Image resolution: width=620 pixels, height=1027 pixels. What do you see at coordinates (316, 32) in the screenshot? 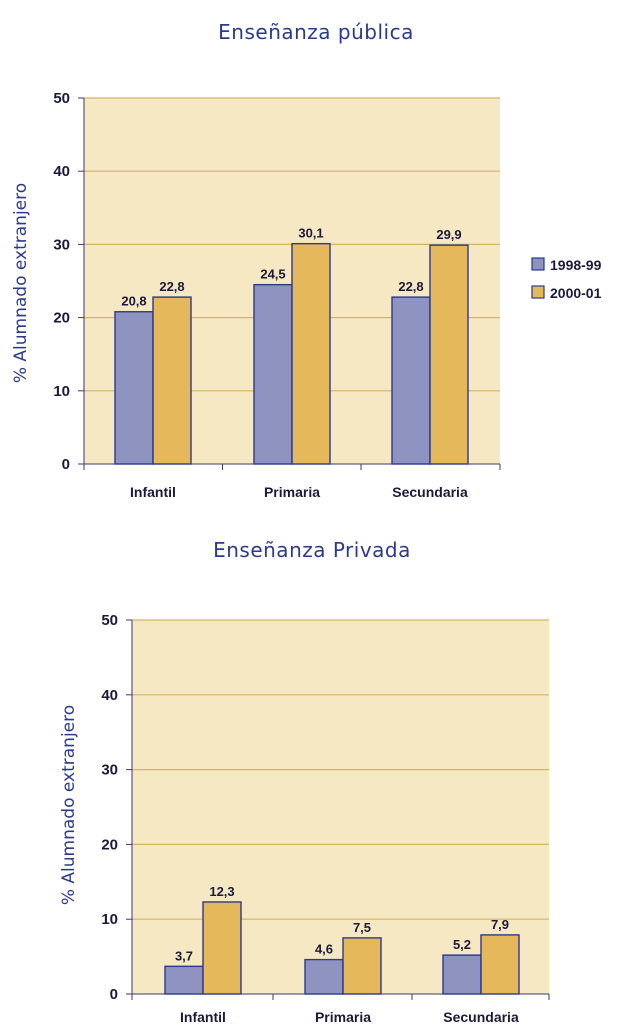
I see `chart-title: Enseñanza pública` at bounding box center [316, 32].